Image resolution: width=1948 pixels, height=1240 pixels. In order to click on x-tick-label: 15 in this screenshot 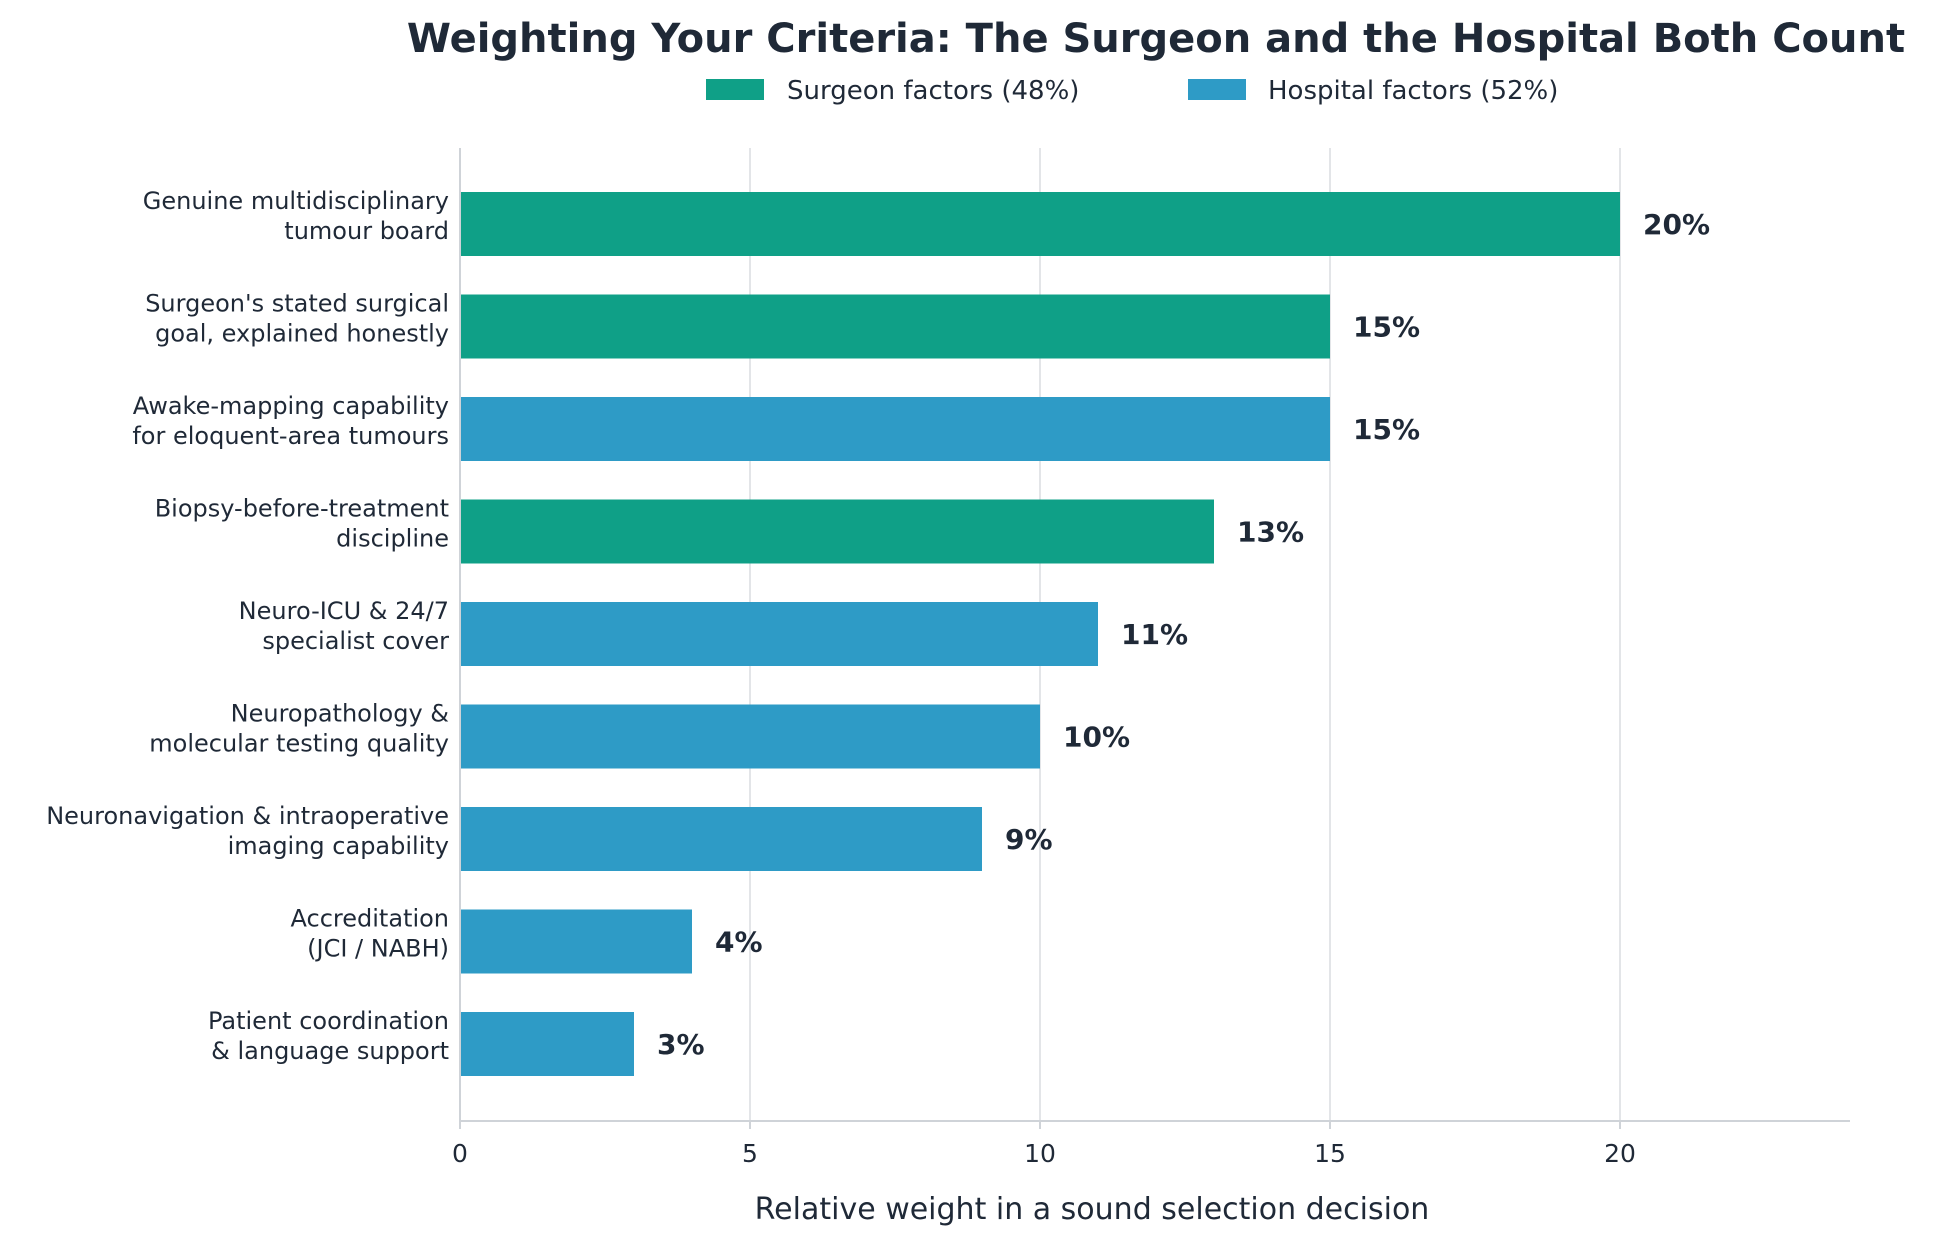, I will do `click(1330, 1153)`.